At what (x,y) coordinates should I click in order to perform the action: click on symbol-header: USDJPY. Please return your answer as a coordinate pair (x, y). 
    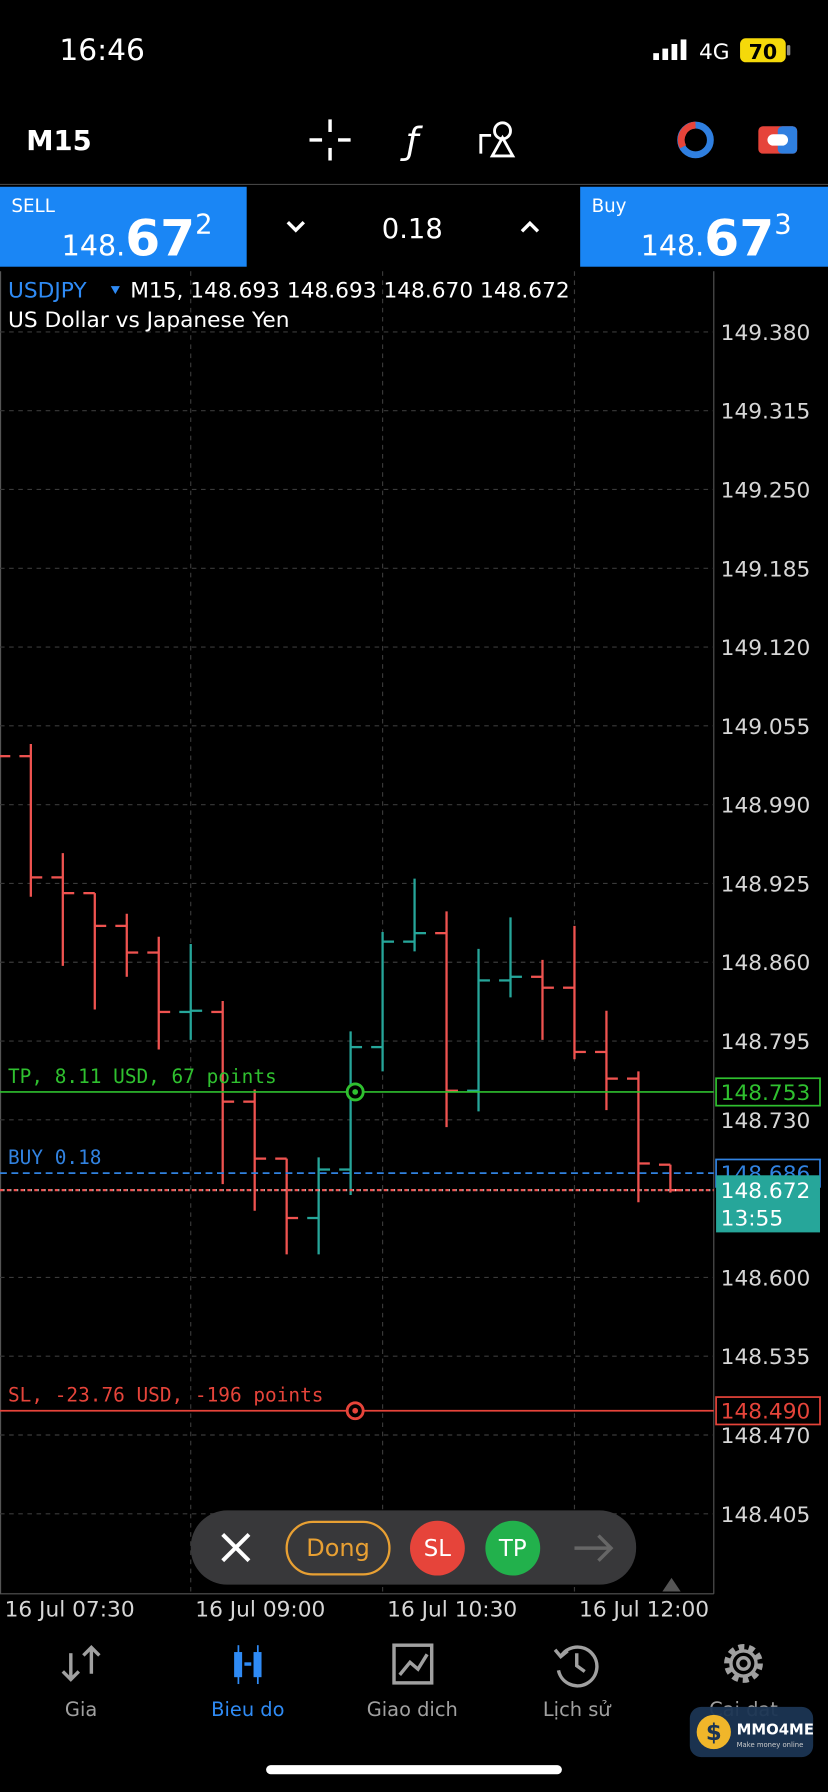
    Looking at the image, I should click on (47, 291).